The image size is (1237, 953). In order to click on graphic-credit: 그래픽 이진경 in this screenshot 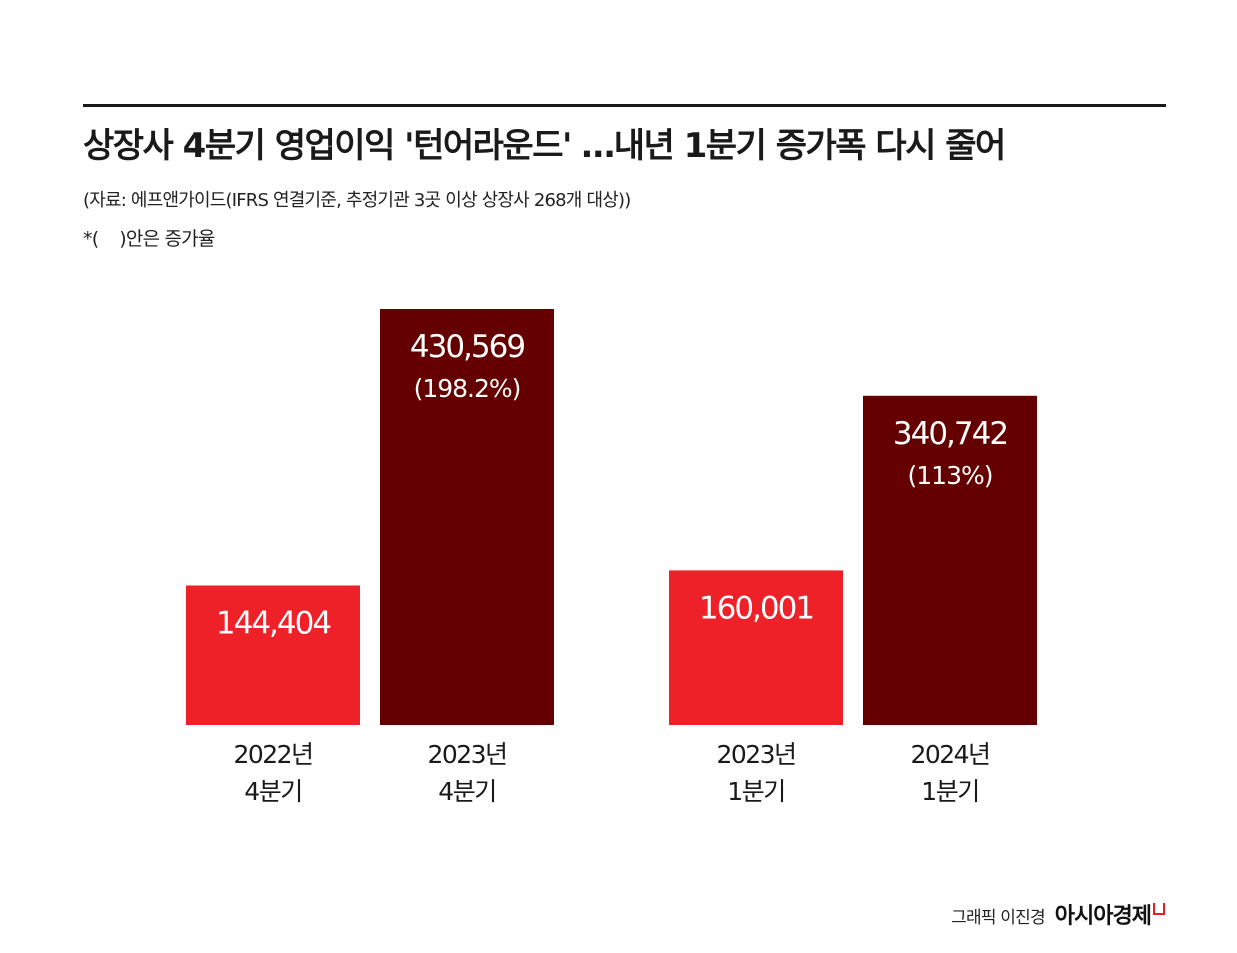, I will do `click(998, 918)`.